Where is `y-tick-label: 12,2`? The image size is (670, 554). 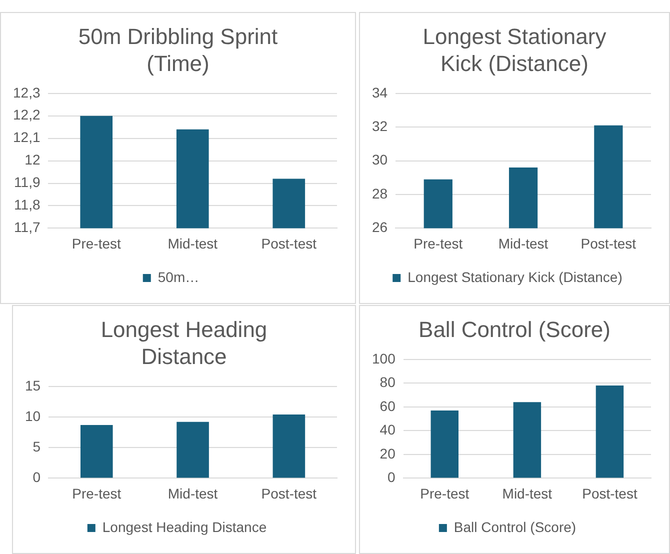 y-tick-label: 12,2 is located at coordinates (26, 114).